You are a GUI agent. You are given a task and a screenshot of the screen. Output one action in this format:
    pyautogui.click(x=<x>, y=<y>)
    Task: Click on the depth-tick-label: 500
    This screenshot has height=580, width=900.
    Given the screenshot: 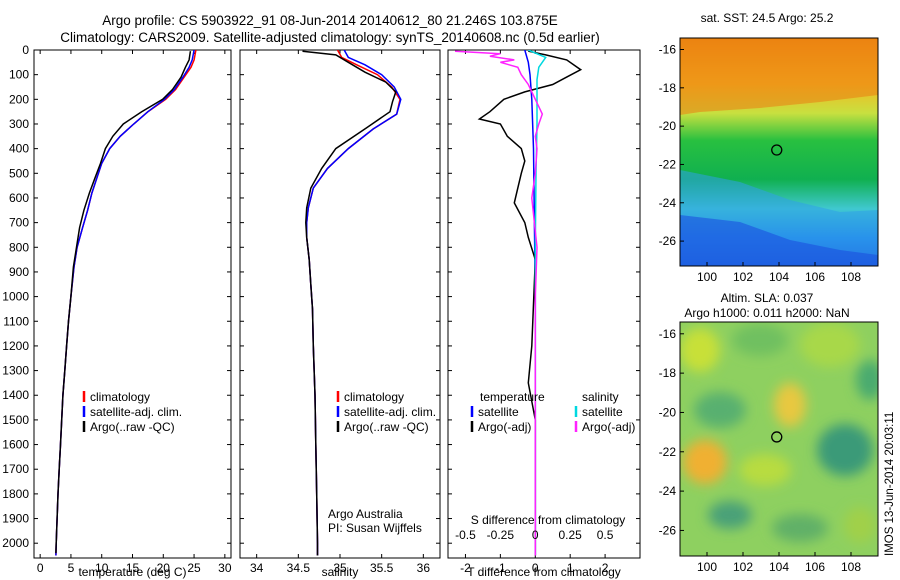 What is the action you would take?
    pyautogui.click(x=19, y=173)
    